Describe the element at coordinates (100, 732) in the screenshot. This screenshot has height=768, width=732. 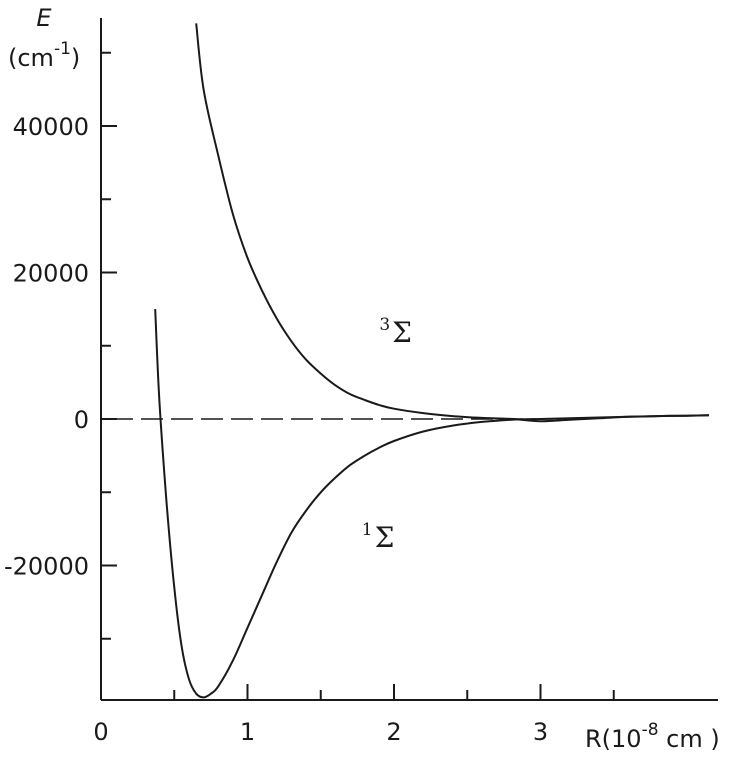
I see `x-tick-label: 0` at that location.